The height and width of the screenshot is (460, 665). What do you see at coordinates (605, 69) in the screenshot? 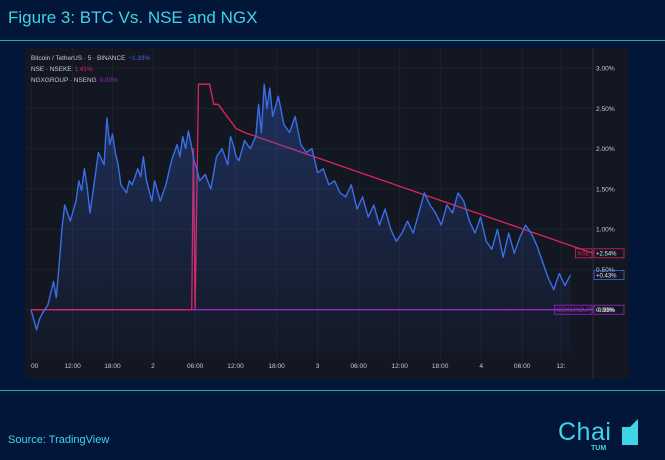
I see `y-tick-label: 3.00%` at bounding box center [605, 69].